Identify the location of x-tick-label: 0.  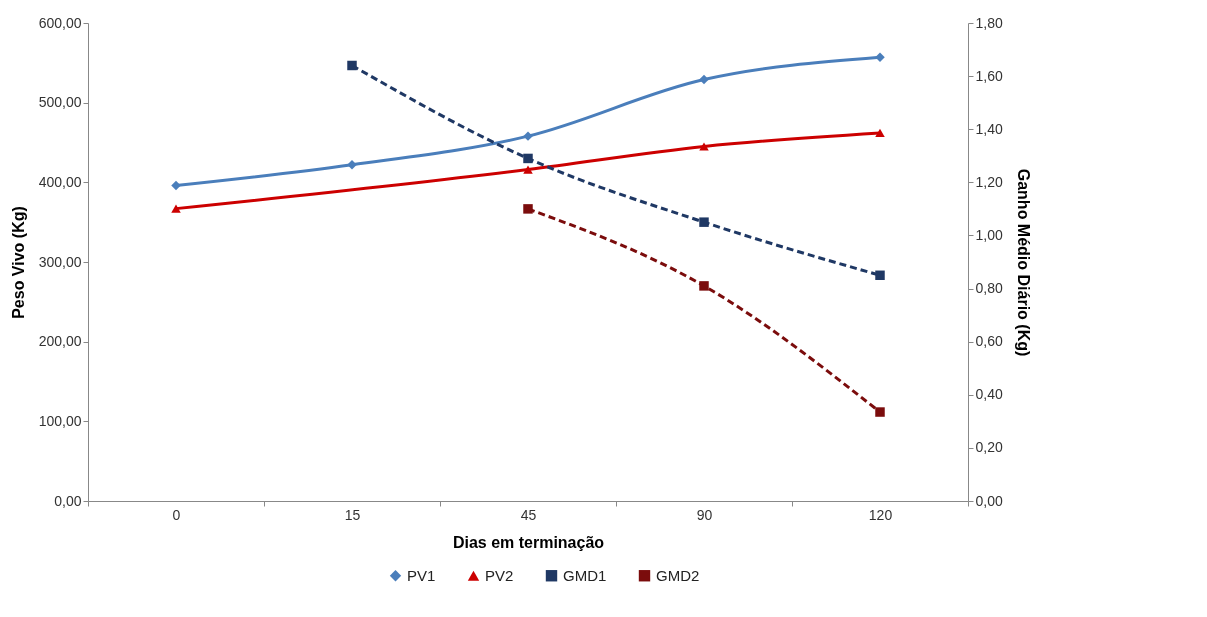
(176, 514).